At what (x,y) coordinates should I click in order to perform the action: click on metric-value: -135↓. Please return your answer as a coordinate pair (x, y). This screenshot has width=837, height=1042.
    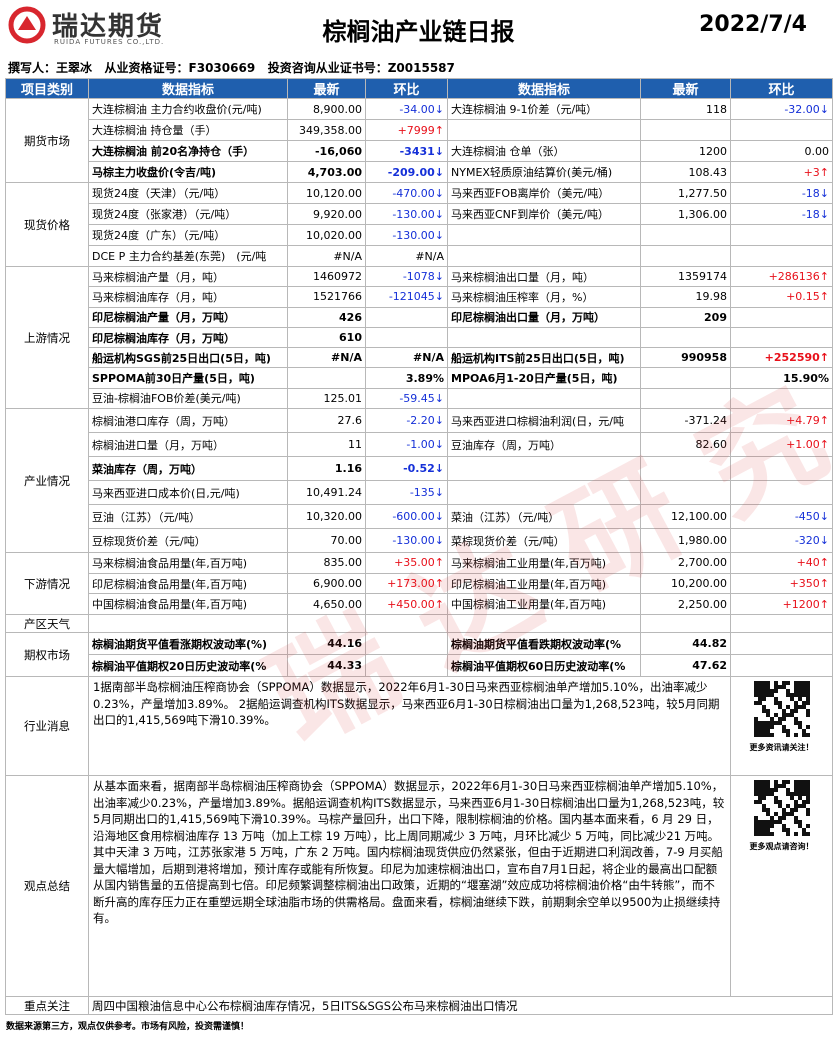
    Looking at the image, I should click on (406, 493).